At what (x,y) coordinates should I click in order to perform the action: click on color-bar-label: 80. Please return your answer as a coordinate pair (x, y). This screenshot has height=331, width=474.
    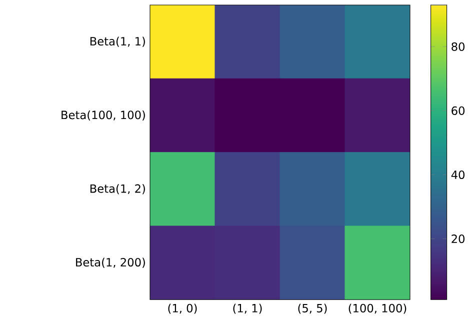
    Looking at the image, I should click on (458, 47).